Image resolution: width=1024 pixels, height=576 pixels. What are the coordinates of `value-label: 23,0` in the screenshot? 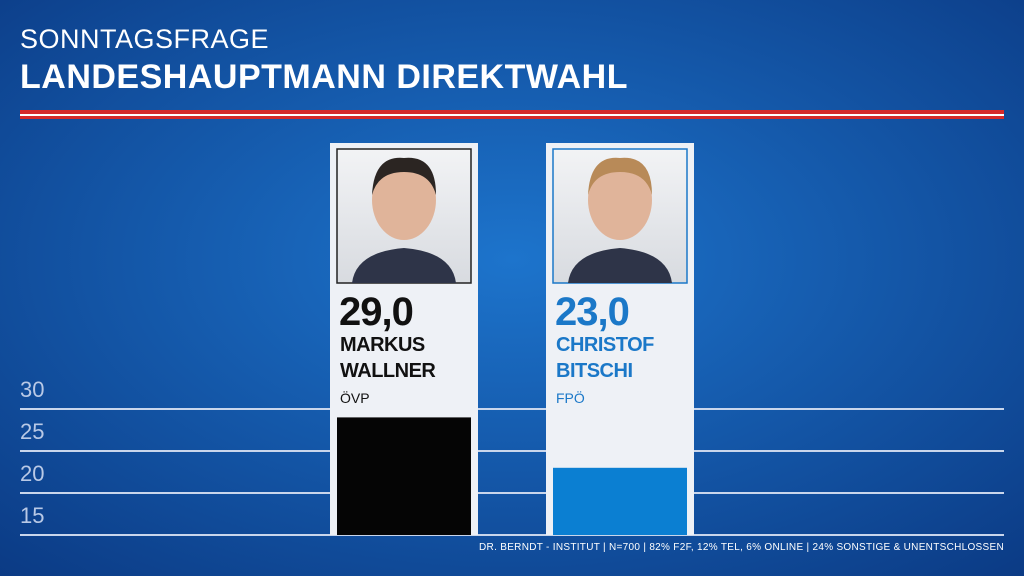 It's located at (592, 312).